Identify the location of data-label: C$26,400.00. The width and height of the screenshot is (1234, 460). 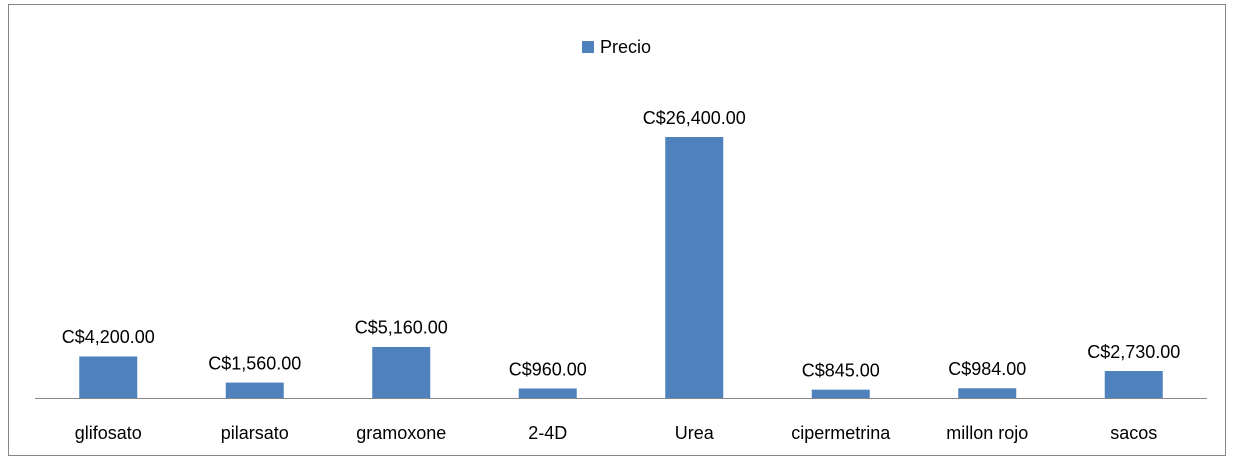
(694, 118).